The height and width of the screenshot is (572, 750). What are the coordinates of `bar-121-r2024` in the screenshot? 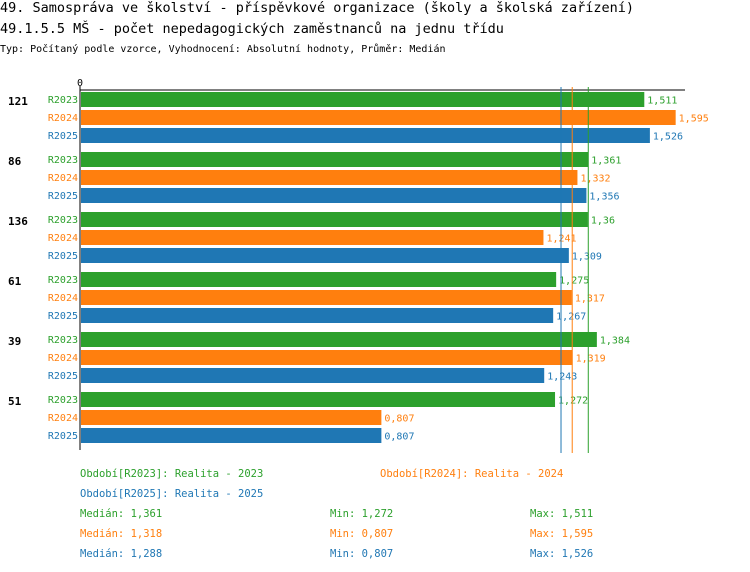 It's located at (378, 117).